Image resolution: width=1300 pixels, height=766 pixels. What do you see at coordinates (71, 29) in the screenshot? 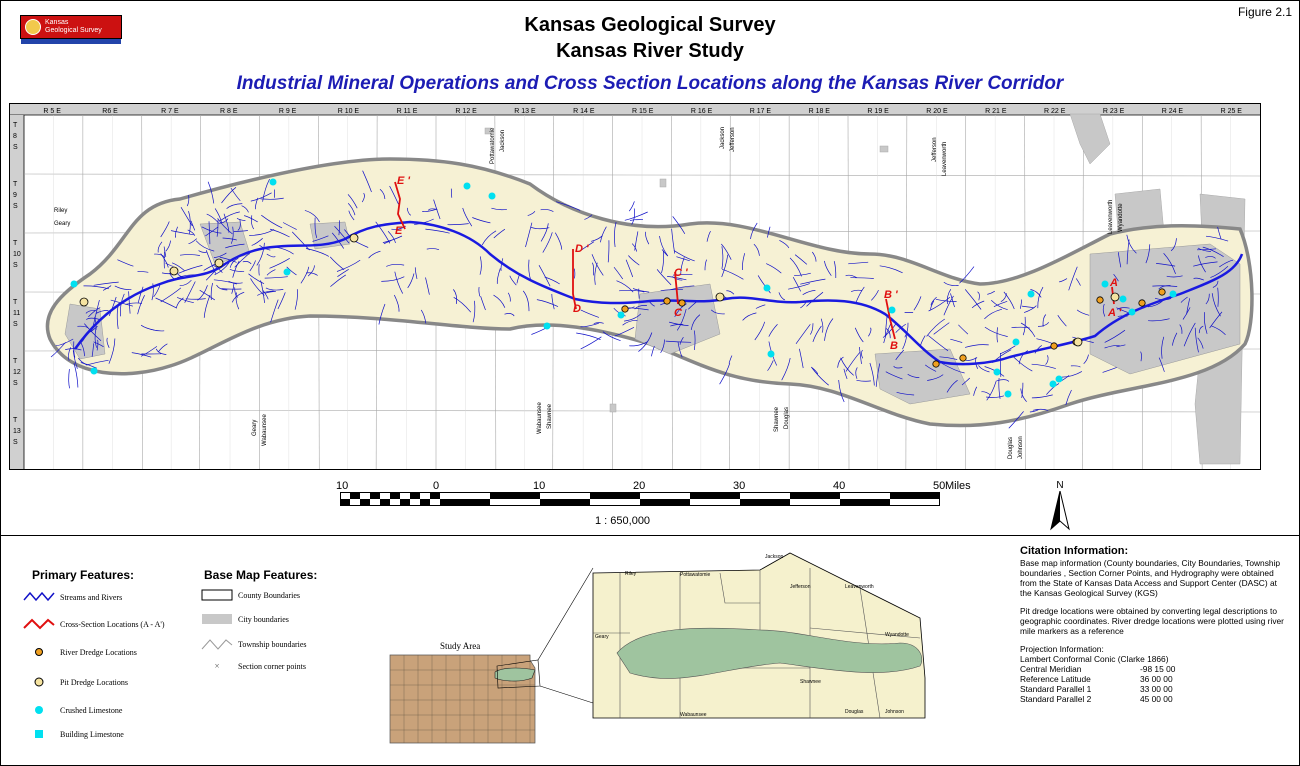
I see `kgs-logo: Kansas Geological Survey` at bounding box center [71, 29].